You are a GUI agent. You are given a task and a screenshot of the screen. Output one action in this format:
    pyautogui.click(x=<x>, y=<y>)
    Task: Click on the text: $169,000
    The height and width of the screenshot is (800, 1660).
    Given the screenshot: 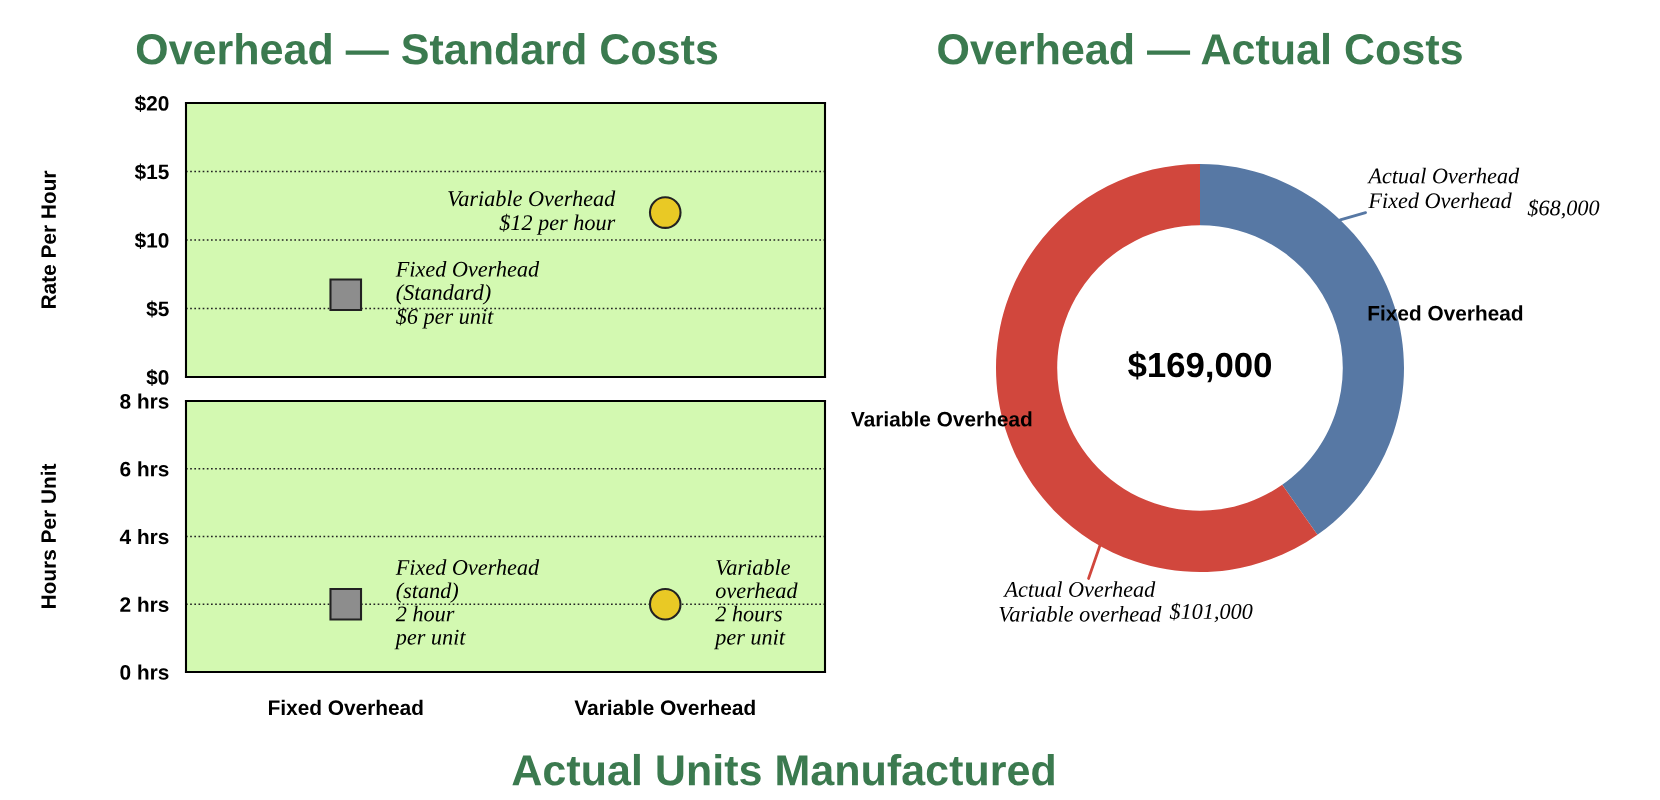 What is the action you would take?
    pyautogui.click(x=1199, y=367)
    